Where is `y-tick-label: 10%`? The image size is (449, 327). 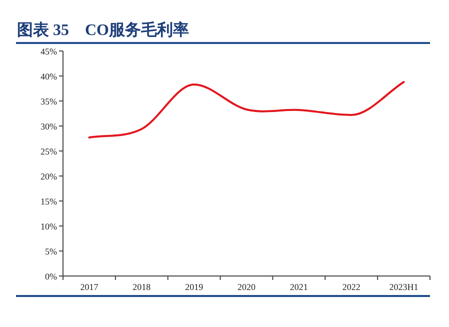
y-tick-label: 10% is located at coordinates (49, 227).